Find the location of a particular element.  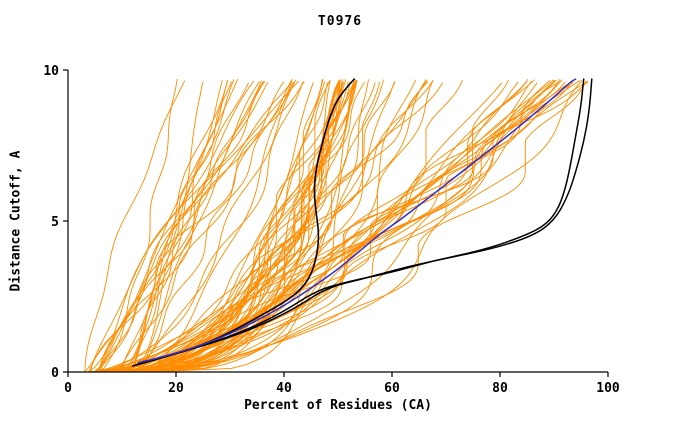

y-tick-label: 5 is located at coordinates (55, 222).